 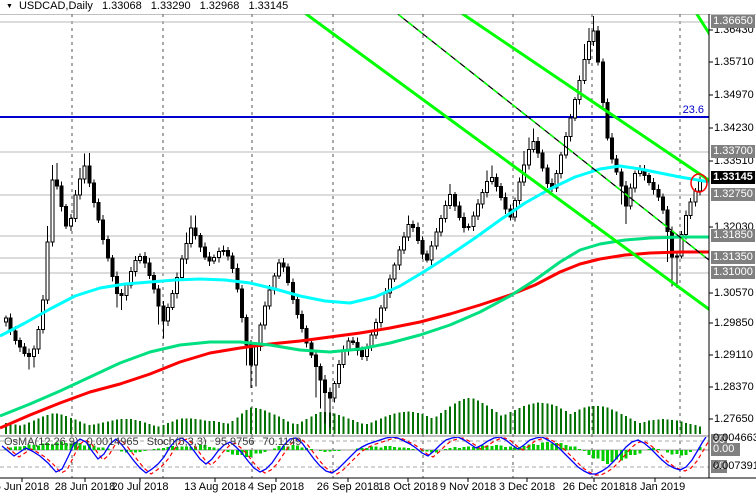 I want to click on symbol-dropdown-icon: ▼, so click(x=9, y=6).